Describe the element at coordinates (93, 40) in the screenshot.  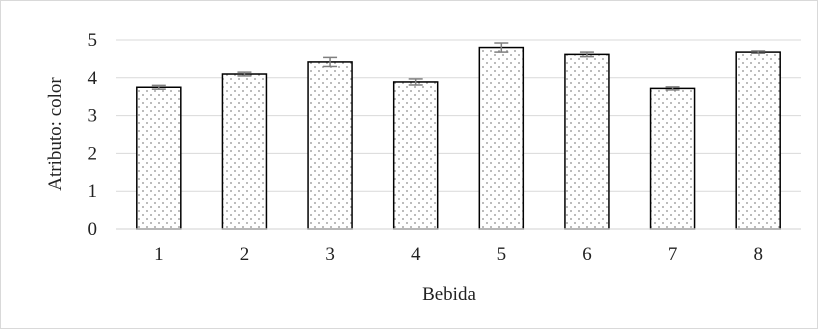
I see `y-tick-label: 5` at that location.